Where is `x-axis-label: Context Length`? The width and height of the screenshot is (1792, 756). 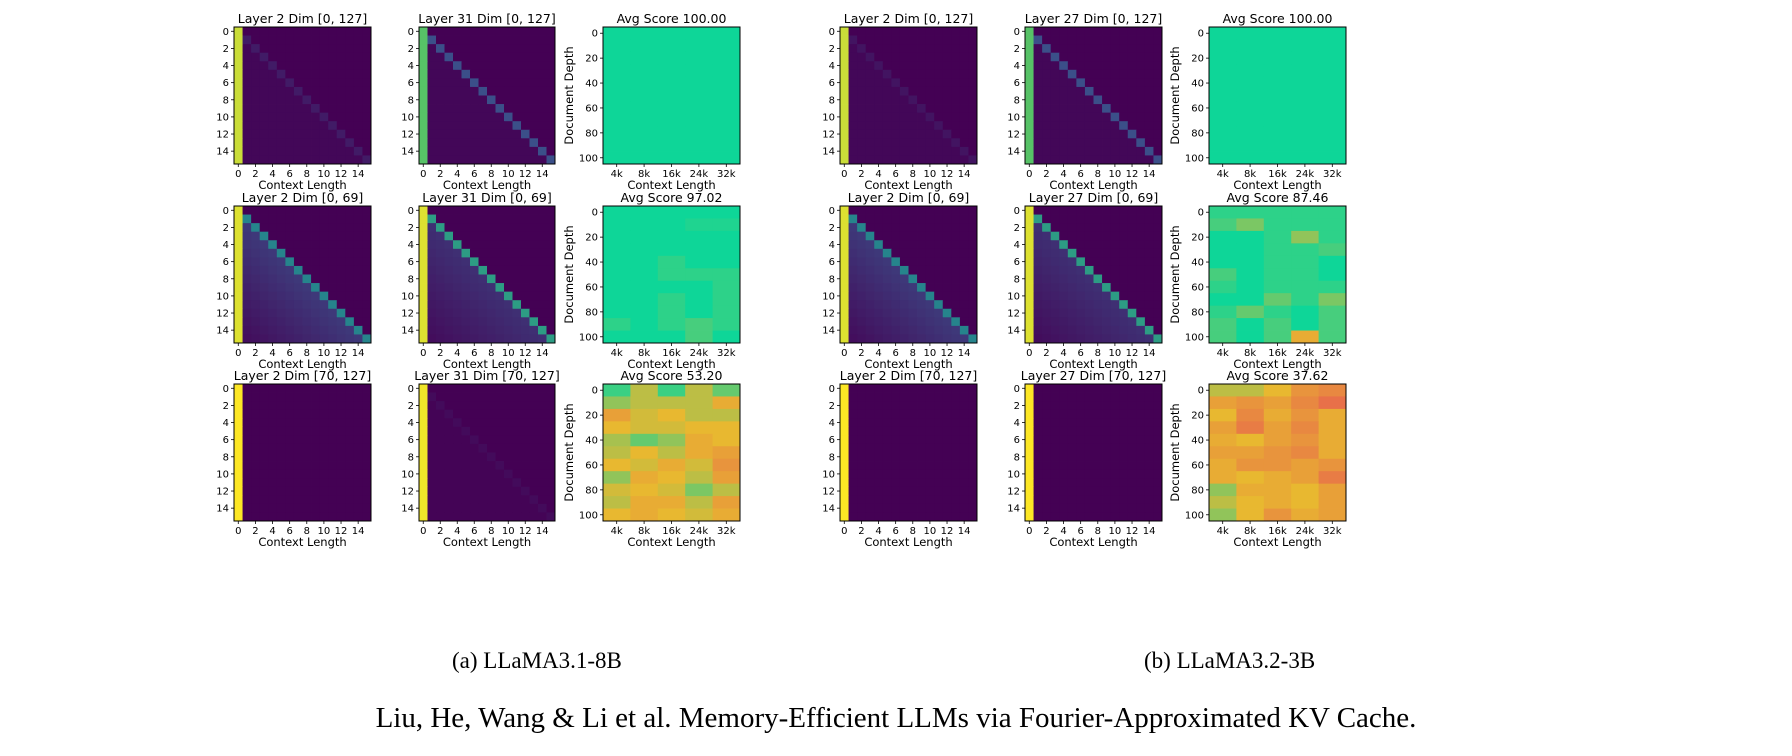 x-axis-label: Context Length is located at coordinates (1093, 185).